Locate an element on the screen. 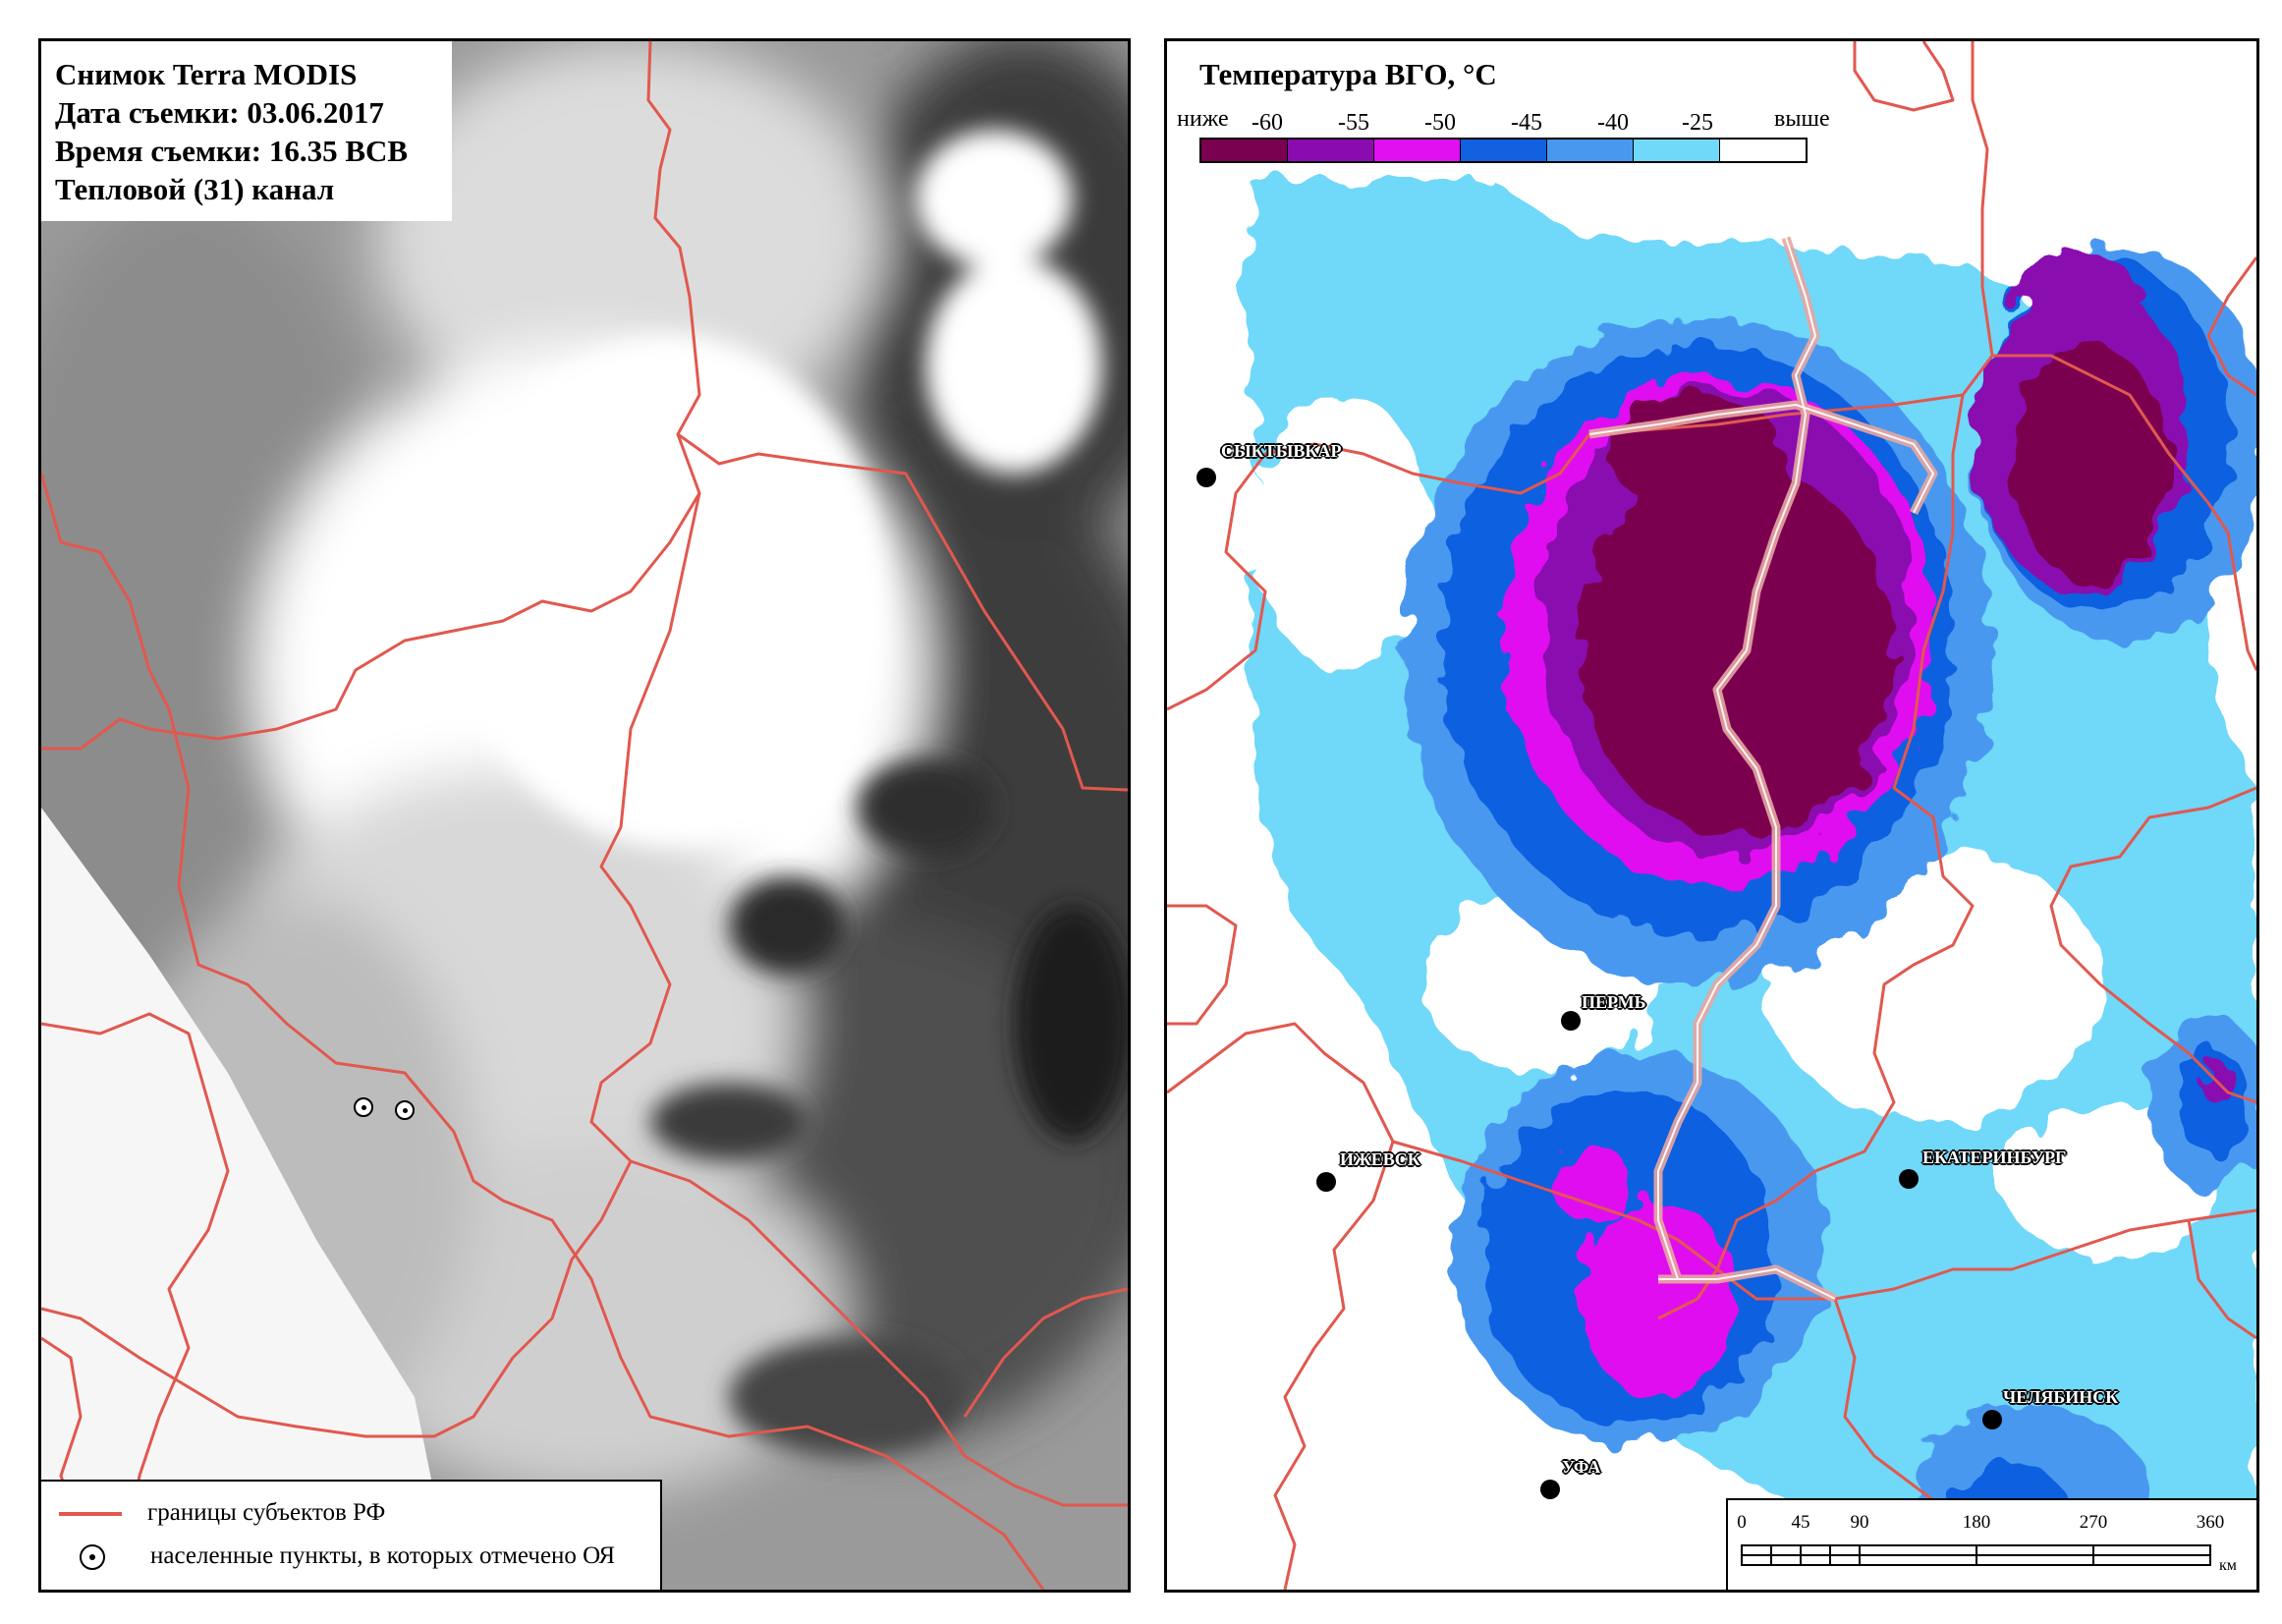  km-tick: 360 is located at coordinates (2210, 1522).